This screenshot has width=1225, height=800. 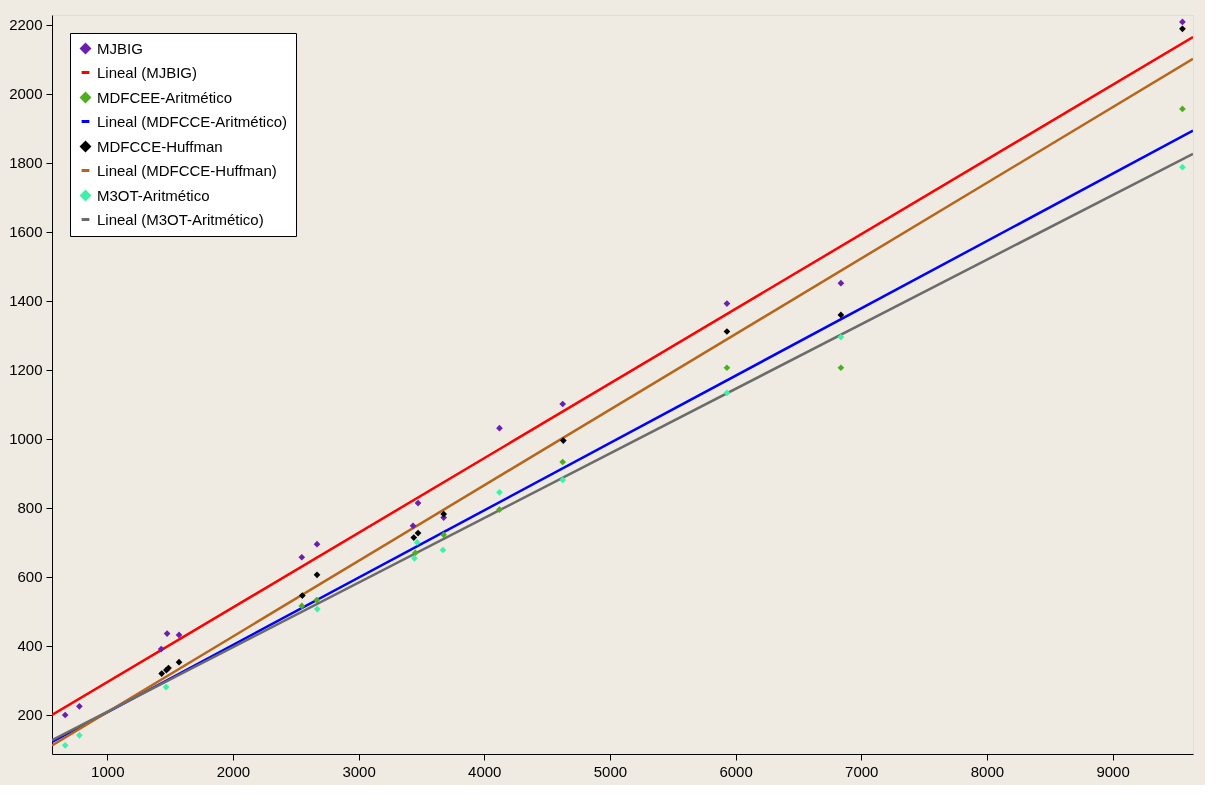 What do you see at coordinates (26, 94) in the screenshot?
I see `y-tick-label: 2000` at bounding box center [26, 94].